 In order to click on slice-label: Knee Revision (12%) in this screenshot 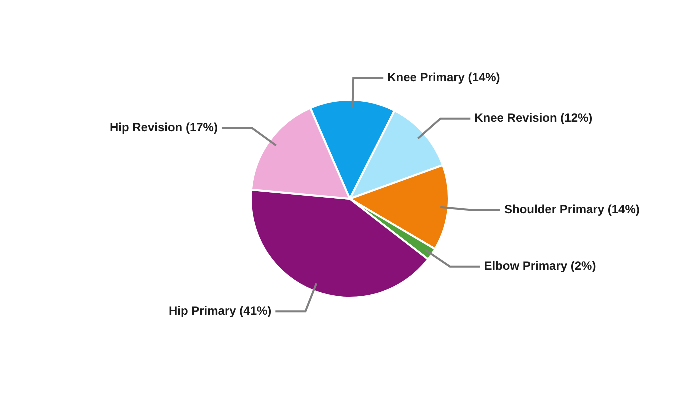, I will do `click(533, 118)`.